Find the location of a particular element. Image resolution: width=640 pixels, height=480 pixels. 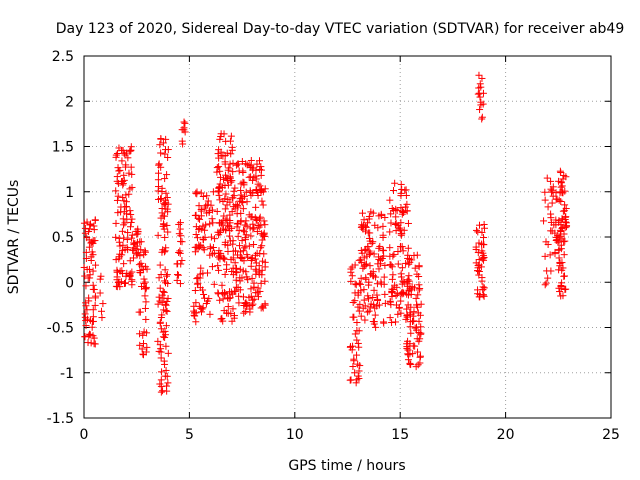

x-axis-label: GPS time / hours is located at coordinates (346, 466).